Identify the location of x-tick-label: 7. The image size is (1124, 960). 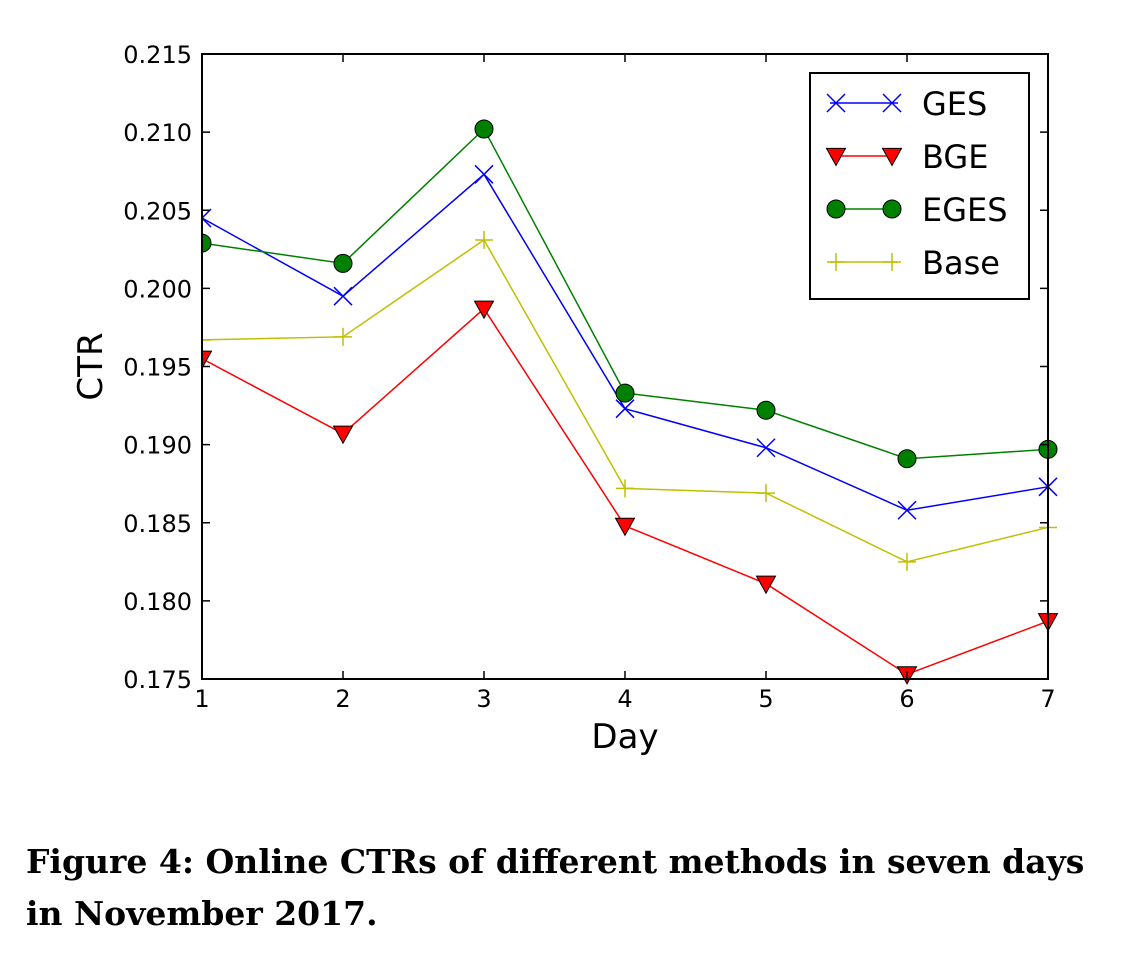
(1047, 699).